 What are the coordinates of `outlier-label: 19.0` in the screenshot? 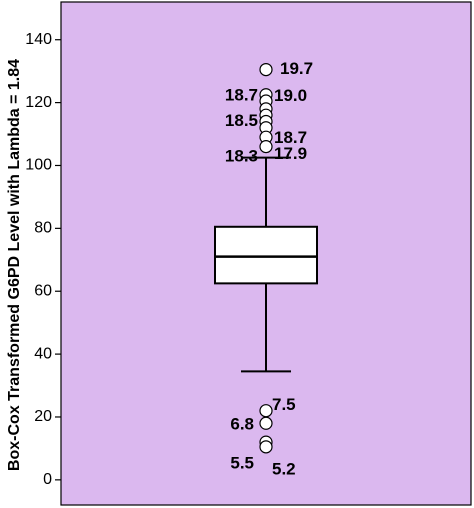 It's located at (290, 95).